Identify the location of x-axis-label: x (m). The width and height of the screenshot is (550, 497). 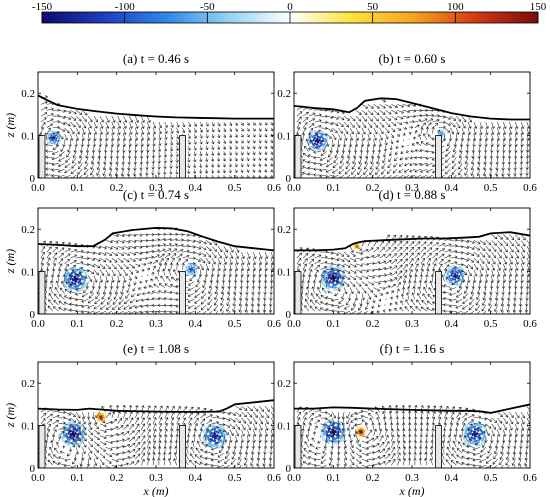
(412, 490).